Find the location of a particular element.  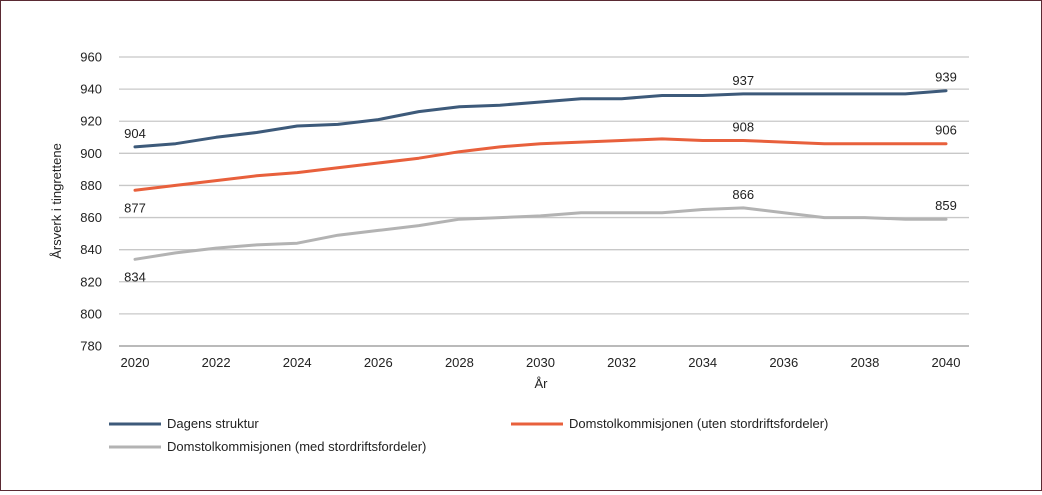

data-label-dagens-struktur-2035: 937 is located at coordinates (743, 80).